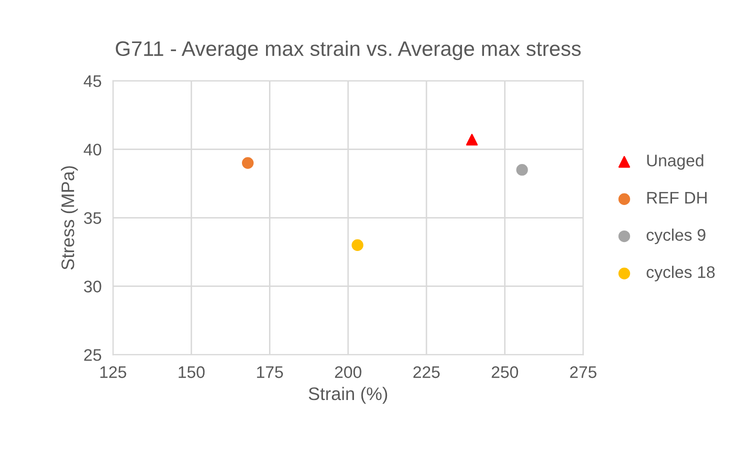  I want to click on chart-title: G711 - Average max strain vs. Average max stress, so click(348, 50).